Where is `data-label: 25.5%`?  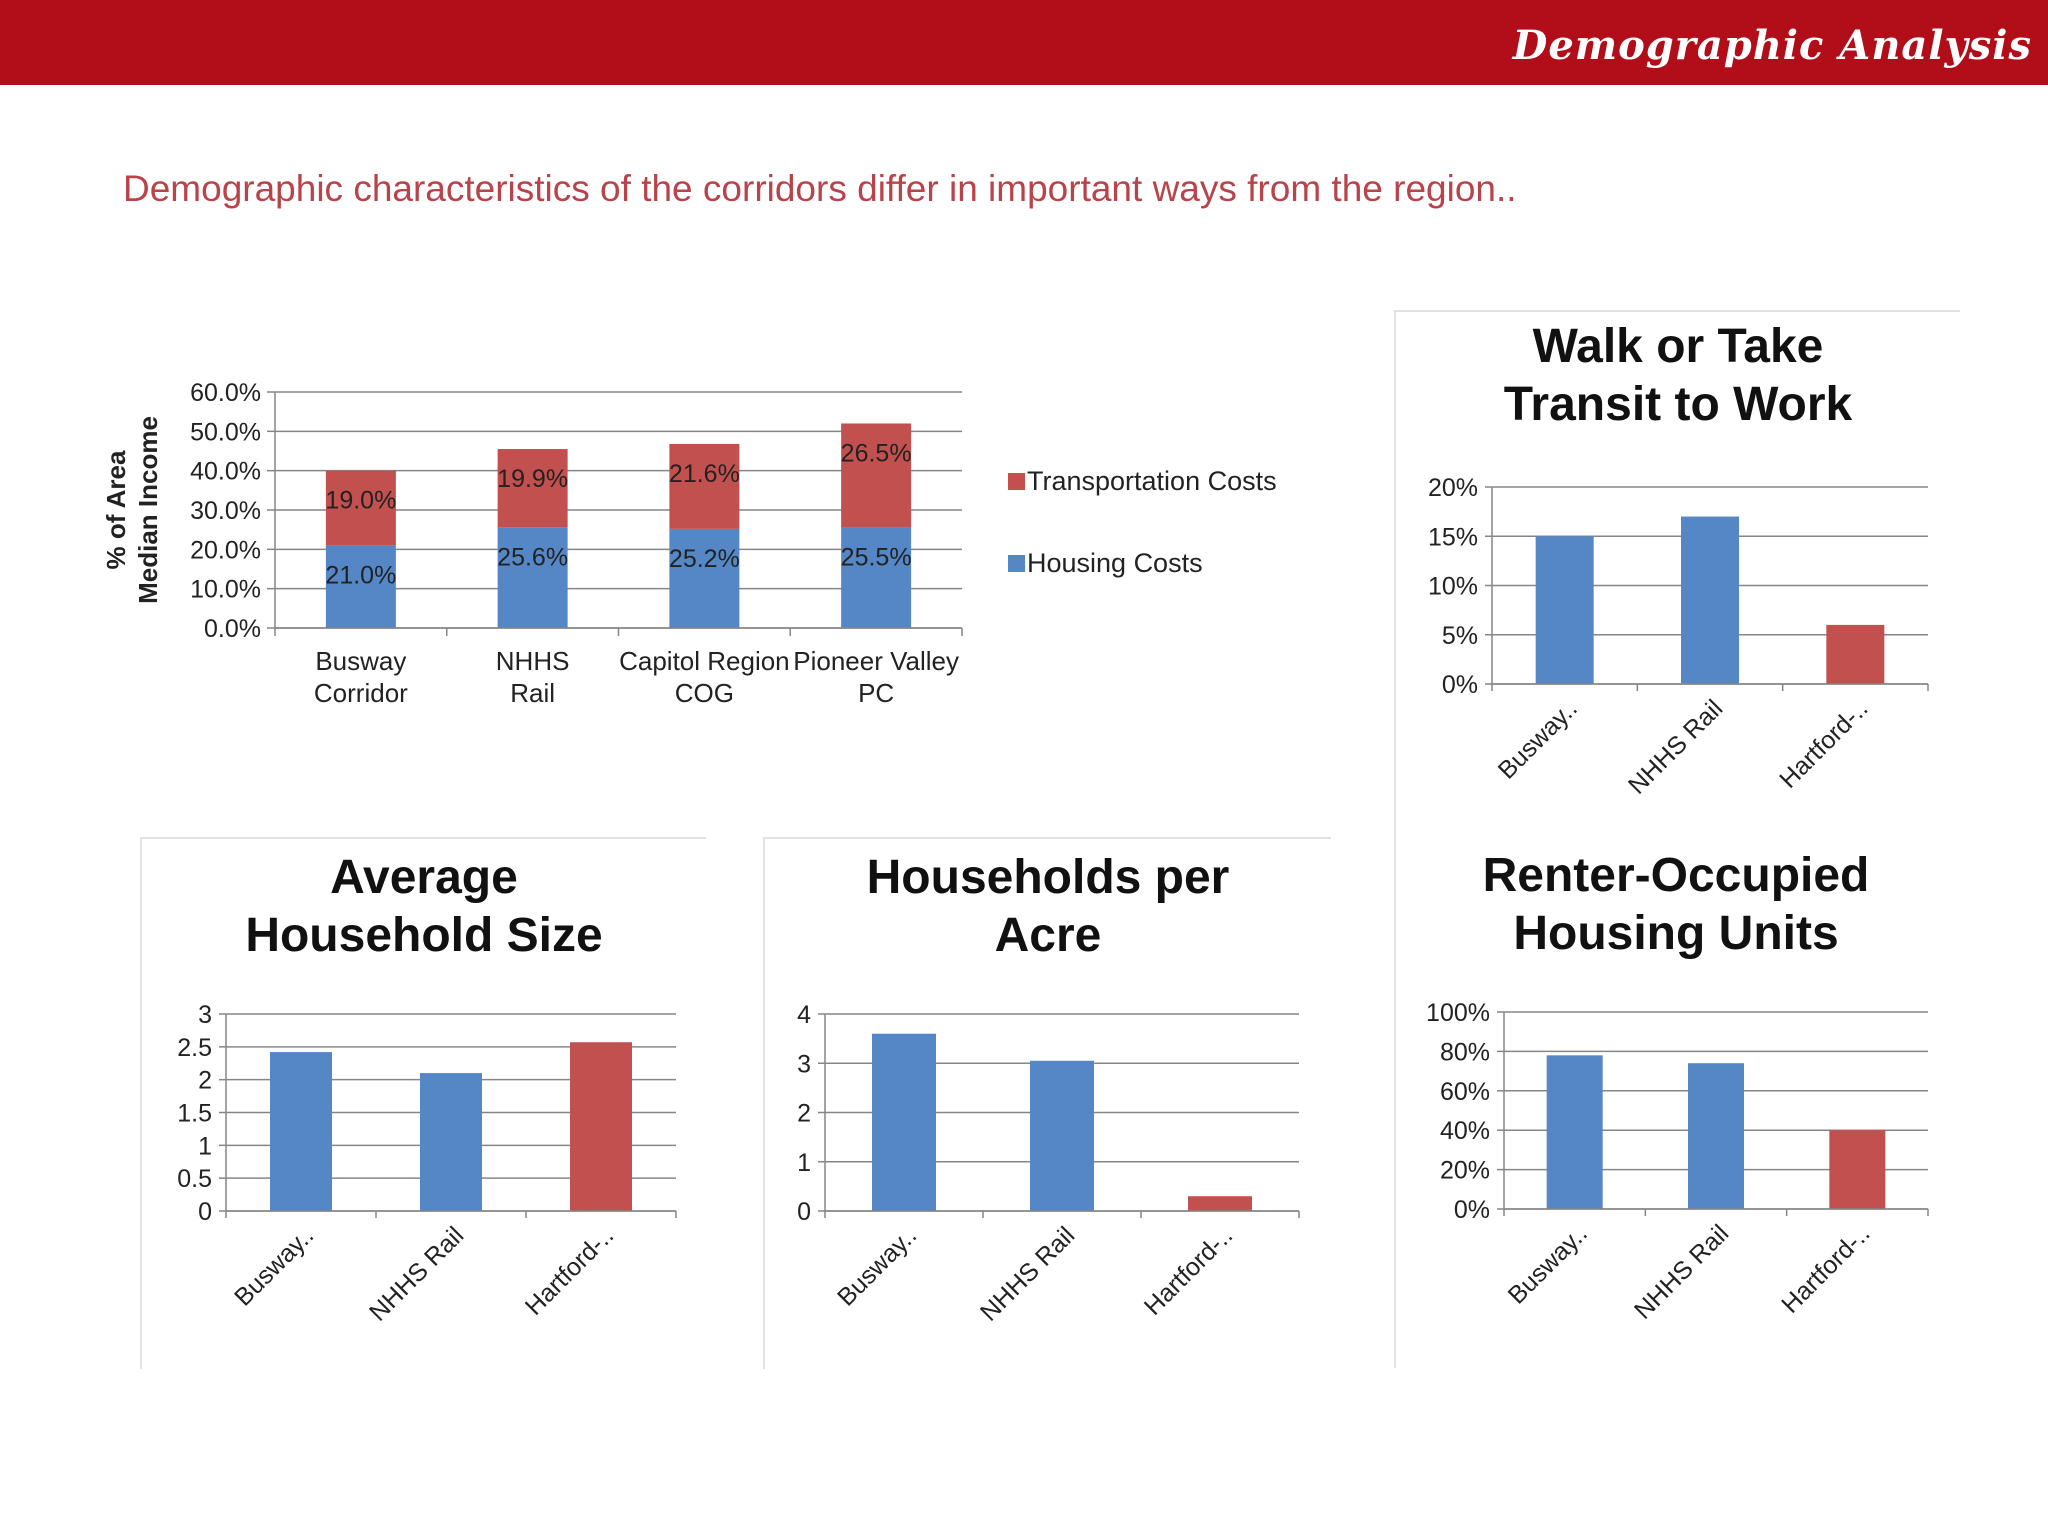
data-label: 25.5% is located at coordinates (876, 558).